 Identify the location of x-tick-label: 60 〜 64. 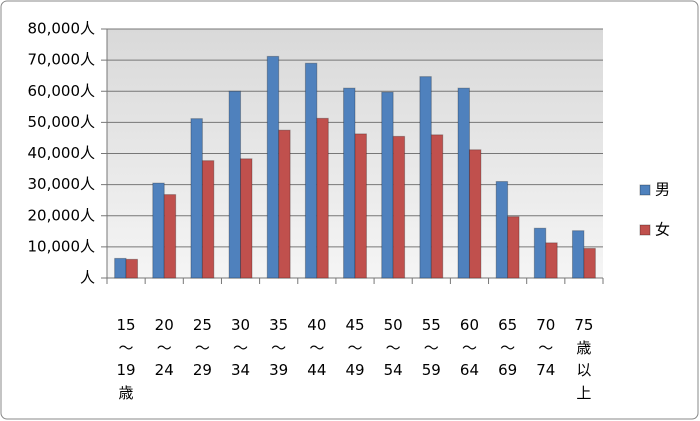
(469, 348).